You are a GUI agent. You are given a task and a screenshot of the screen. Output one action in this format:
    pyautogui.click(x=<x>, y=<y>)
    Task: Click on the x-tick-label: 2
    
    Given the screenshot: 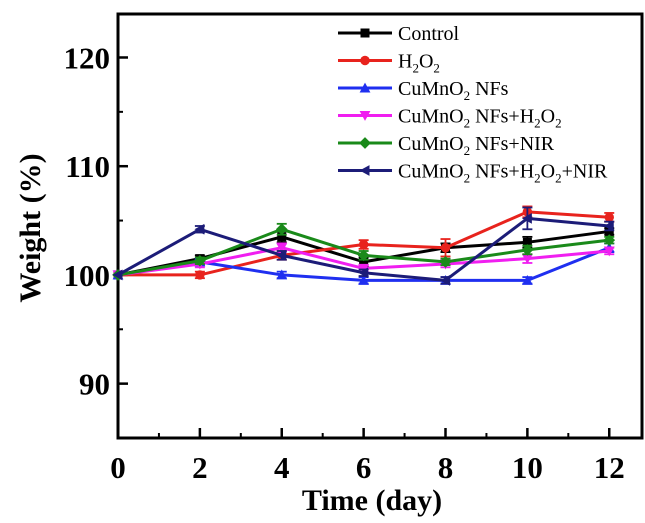 What is the action you would take?
    pyautogui.click(x=200, y=467)
    